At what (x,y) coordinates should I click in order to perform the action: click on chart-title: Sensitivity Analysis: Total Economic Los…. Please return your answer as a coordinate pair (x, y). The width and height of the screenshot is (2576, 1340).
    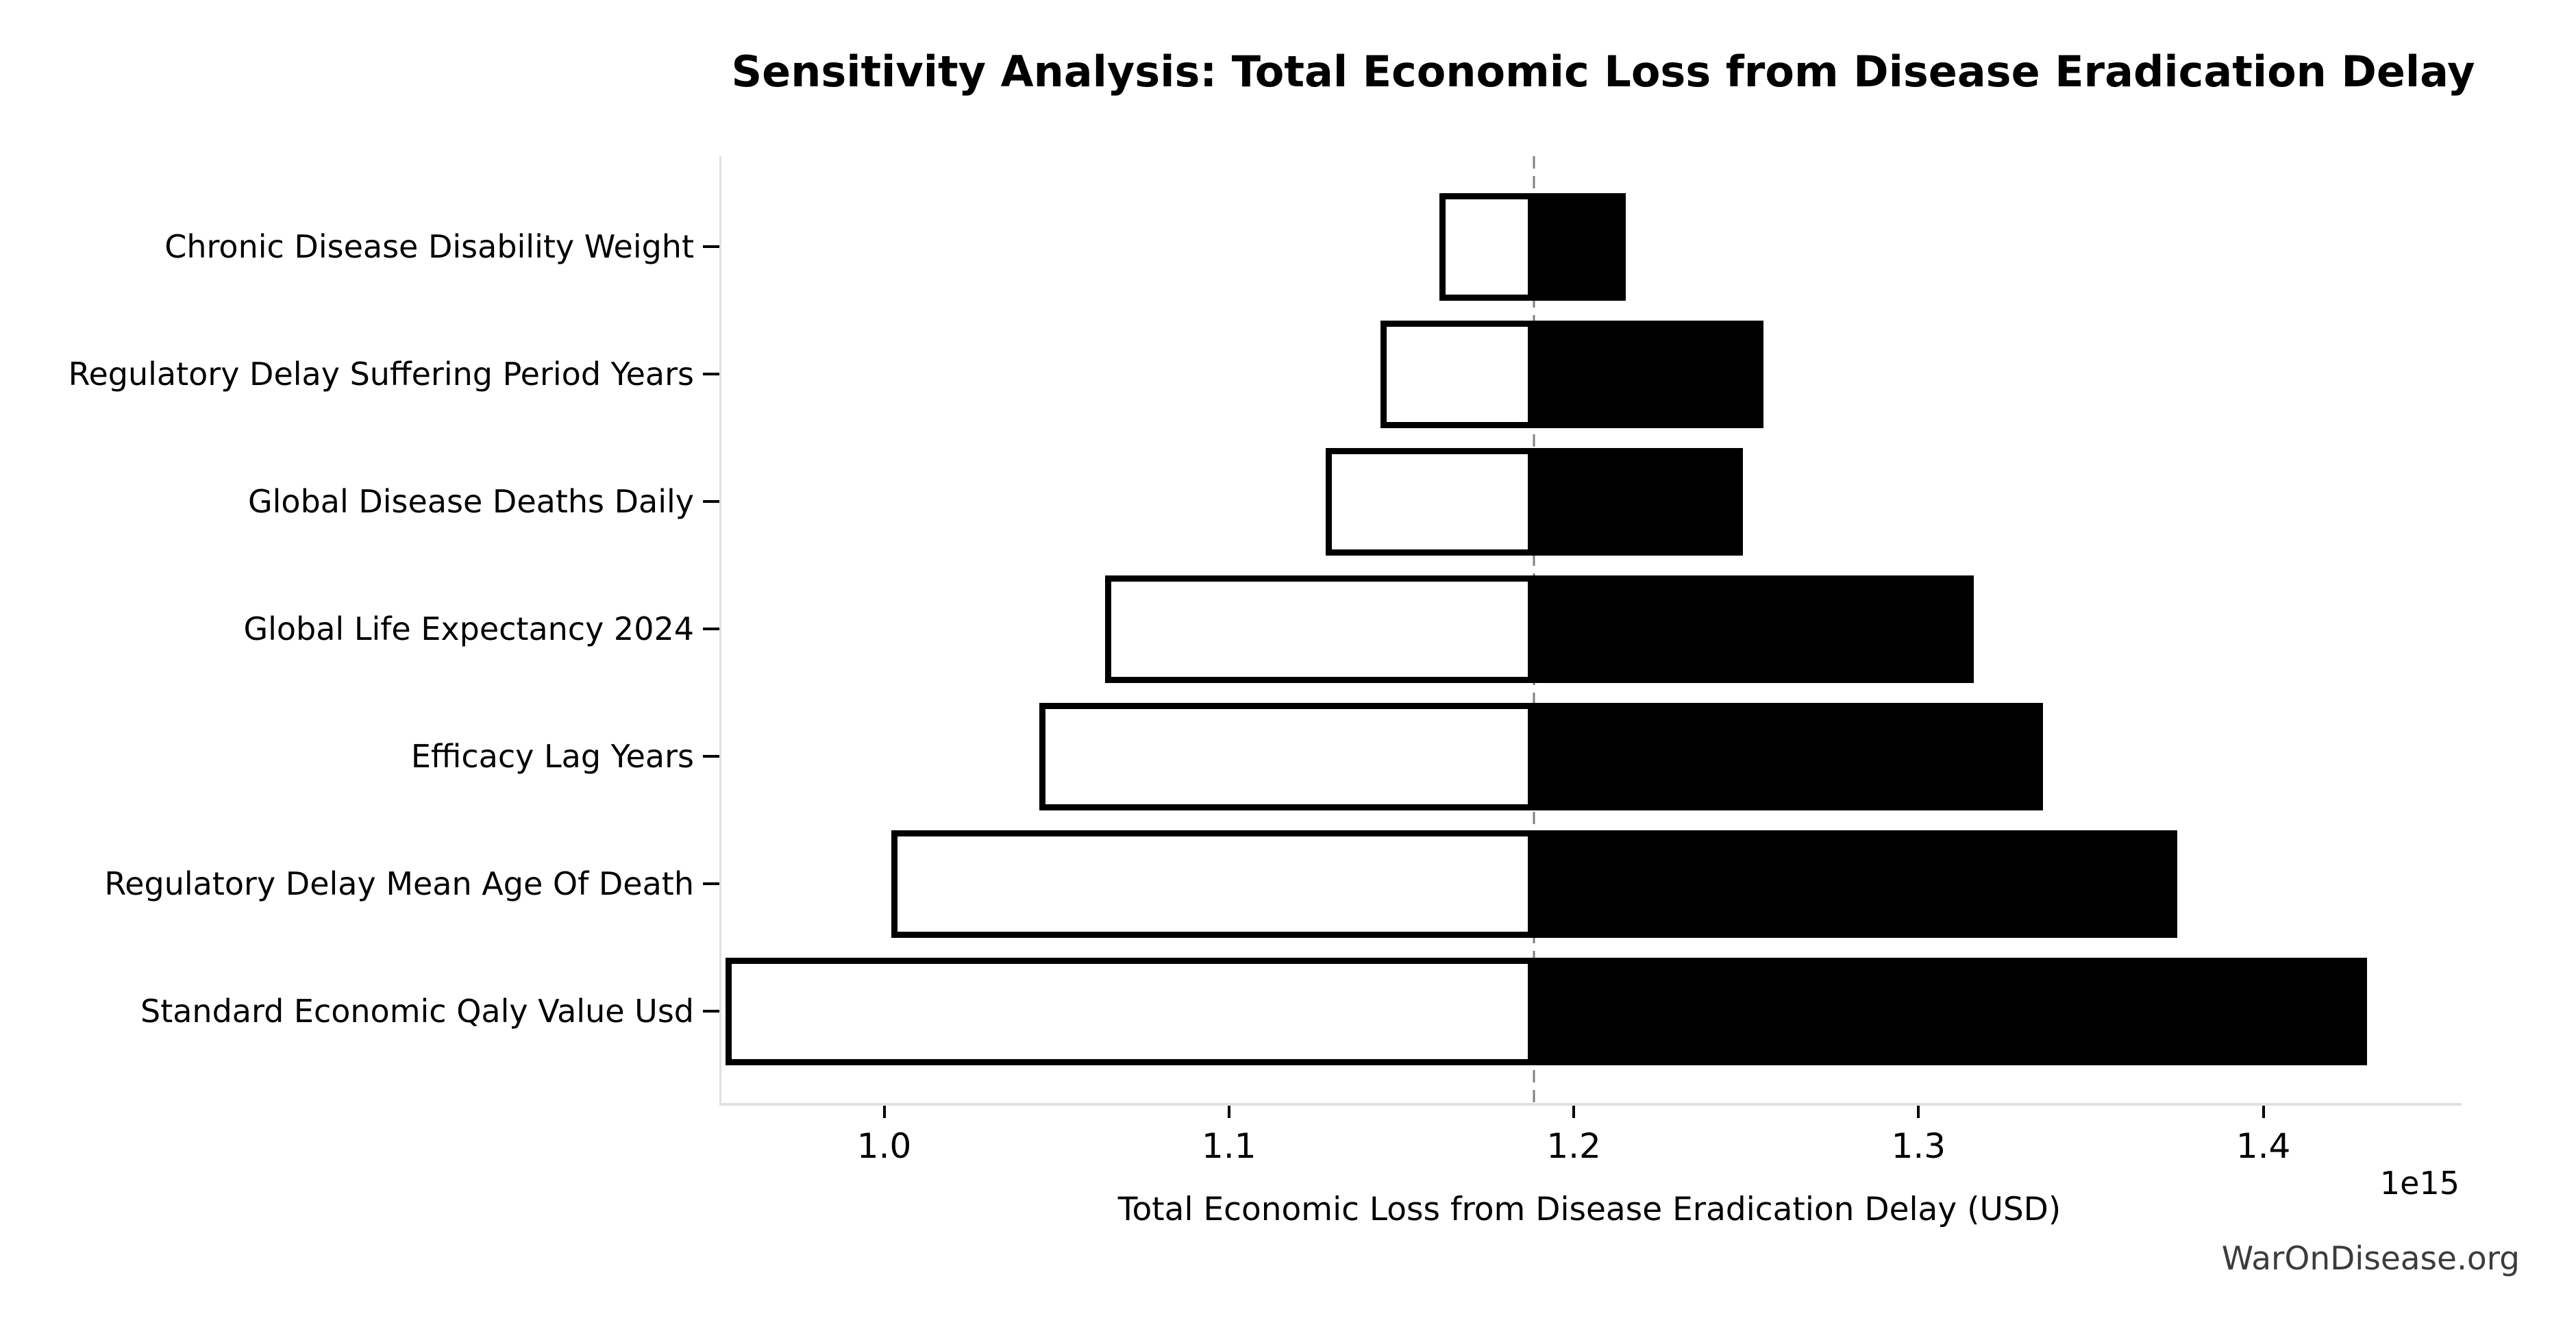
    Looking at the image, I should click on (1603, 72).